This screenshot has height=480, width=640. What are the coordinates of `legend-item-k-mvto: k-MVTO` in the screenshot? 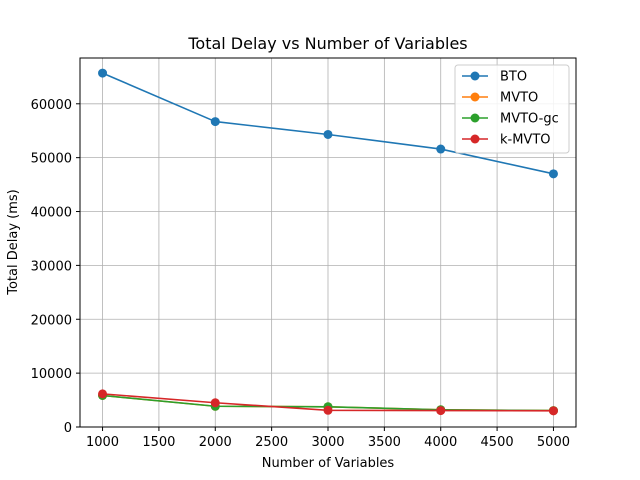 It's located at (506, 140).